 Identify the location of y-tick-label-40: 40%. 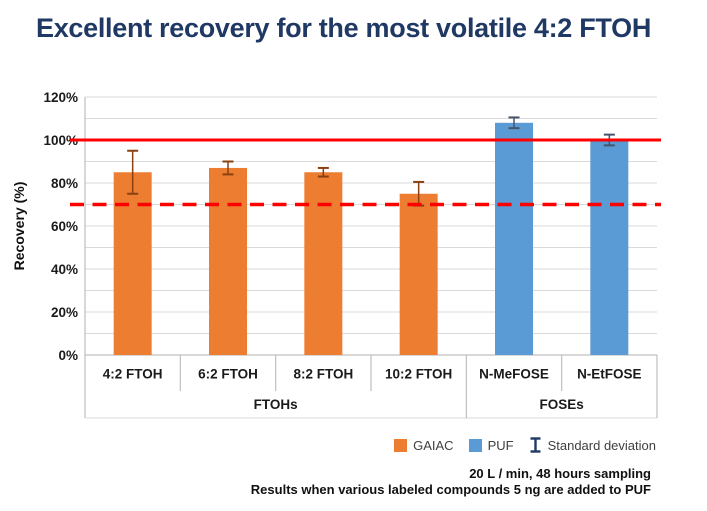
(64, 269).